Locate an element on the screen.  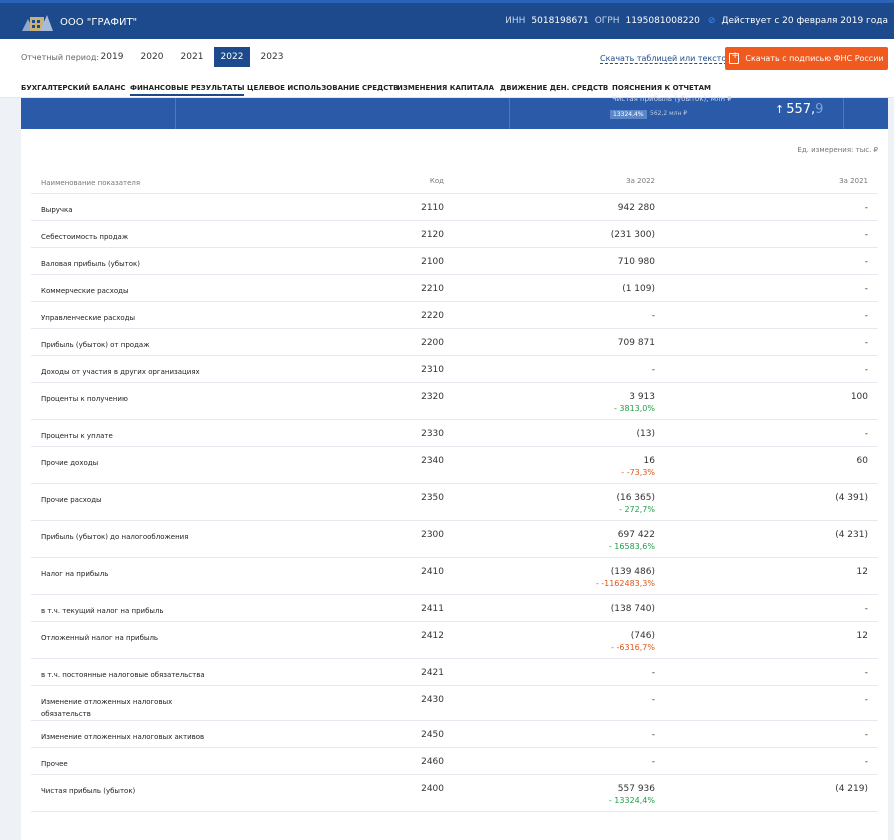
row-current-value: 710 980 is located at coordinates (636, 262).